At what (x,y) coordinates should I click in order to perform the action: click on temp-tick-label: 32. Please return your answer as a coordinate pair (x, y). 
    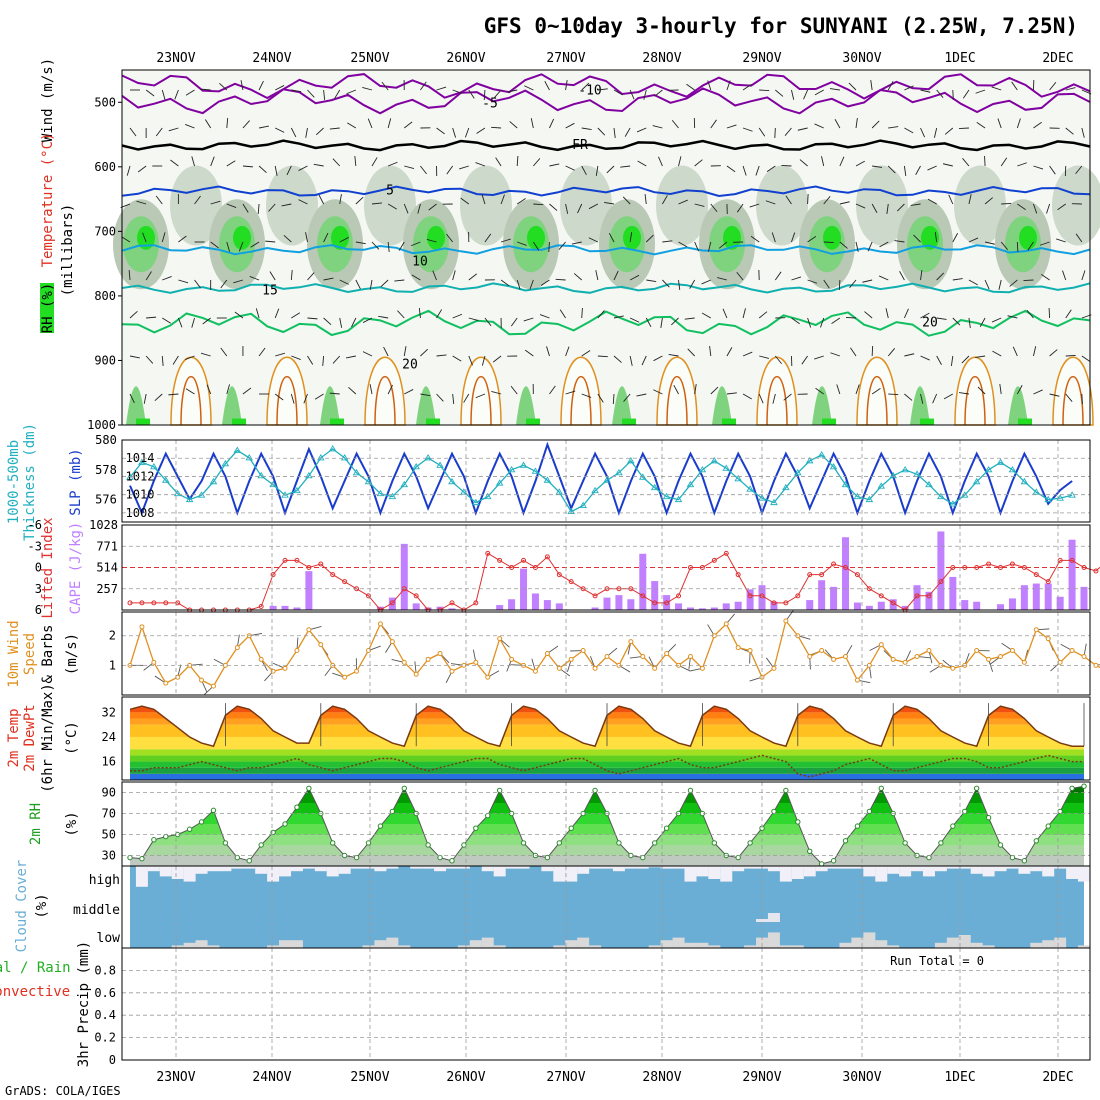
    Looking at the image, I should click on (109, 712).